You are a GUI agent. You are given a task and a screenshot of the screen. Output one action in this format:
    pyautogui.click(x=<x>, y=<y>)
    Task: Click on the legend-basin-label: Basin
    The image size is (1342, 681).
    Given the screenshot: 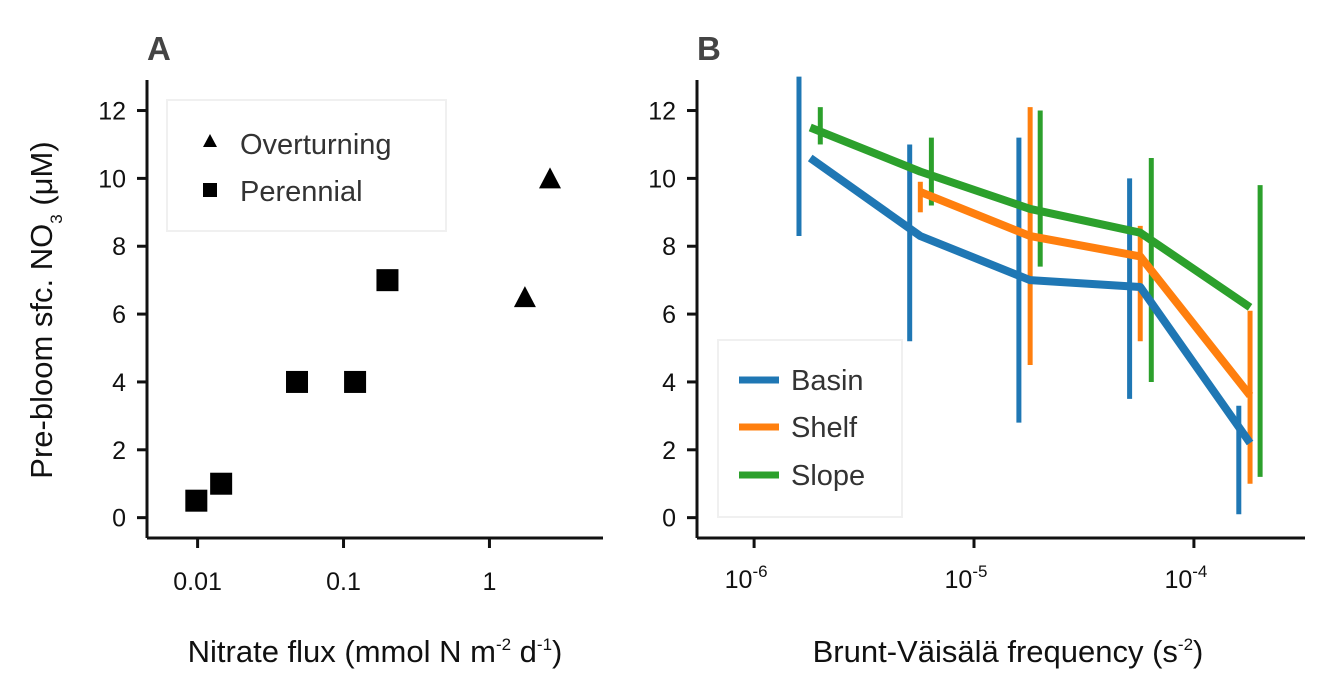 What is the action you would take?
    pyautogui.click(x=827, y=381)
    